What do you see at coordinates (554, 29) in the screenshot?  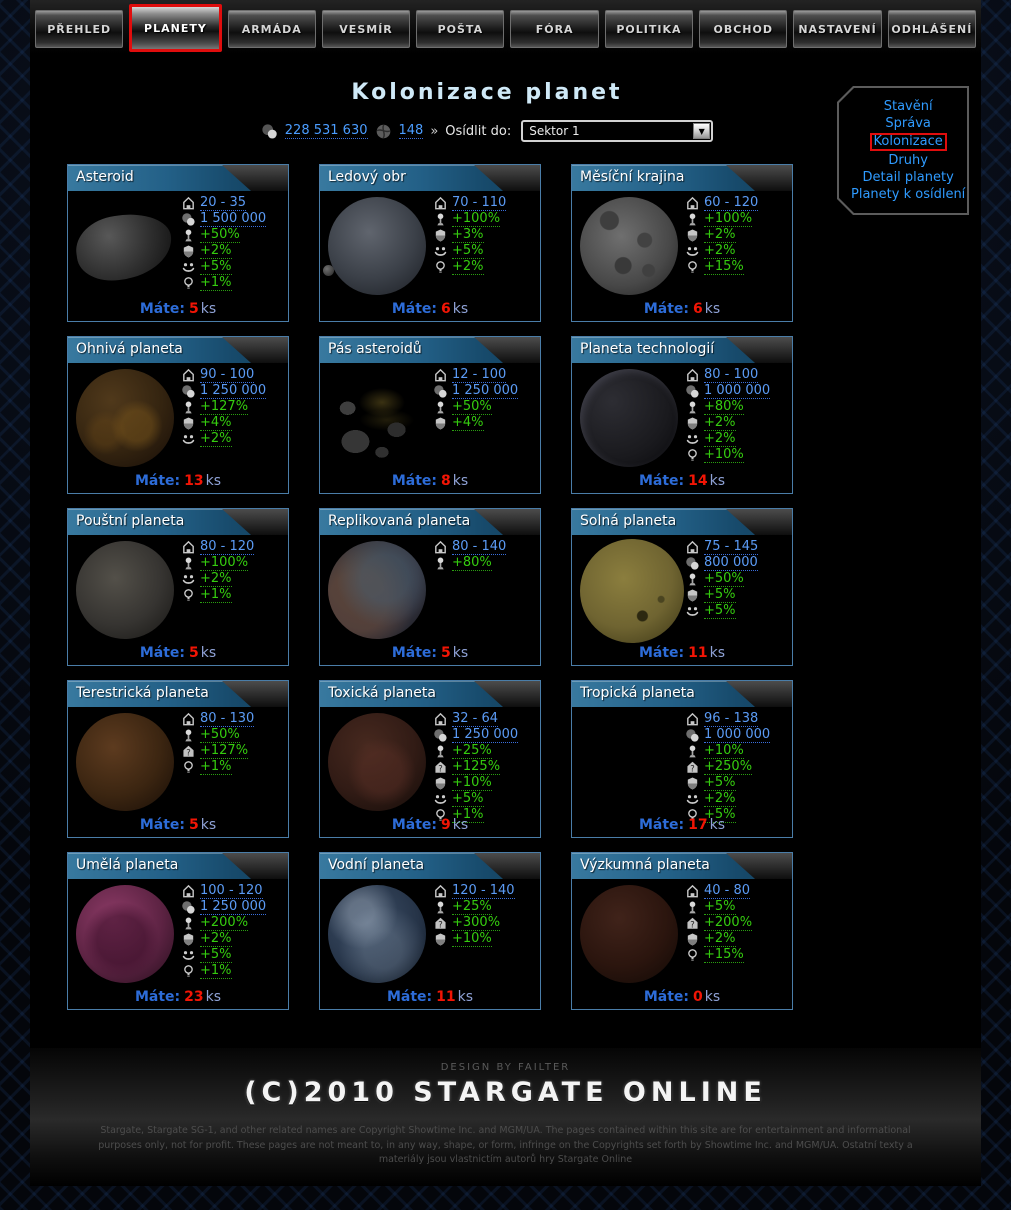 I see `nav-tab-fora: FÓRA` at bounding box center [554, 29].